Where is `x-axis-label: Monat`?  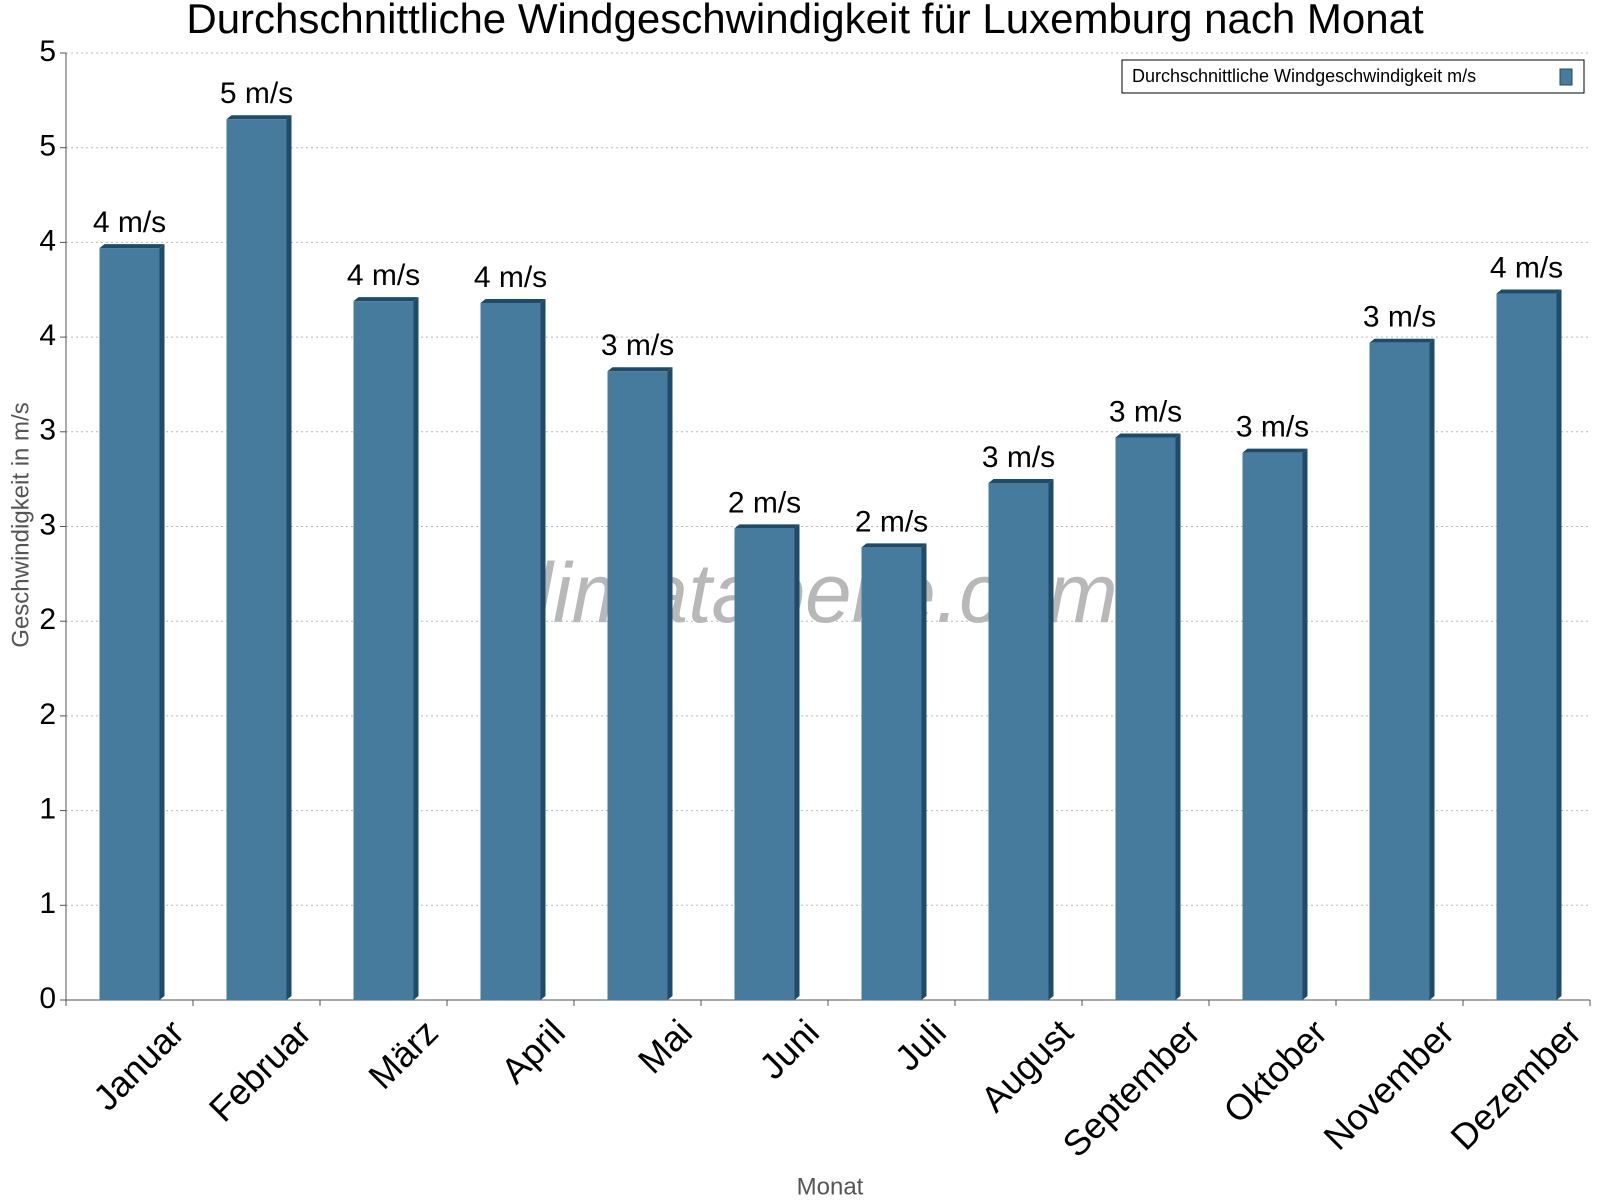
x-axis-label: Monat is located at coordinates (830, 1186).